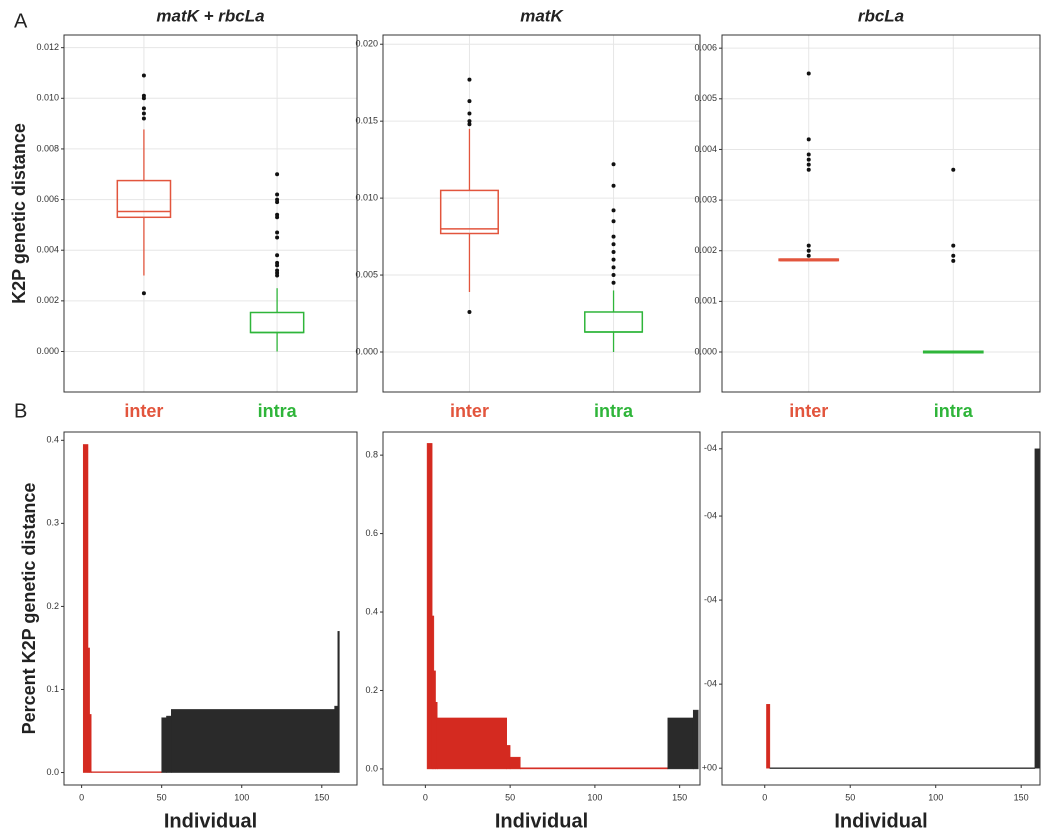 The height and width of the screenshot is (833, 1041). Describe the element at coordinates (47, 47) in the screenshot. I see `y-tick-label: 0.012` at that location.